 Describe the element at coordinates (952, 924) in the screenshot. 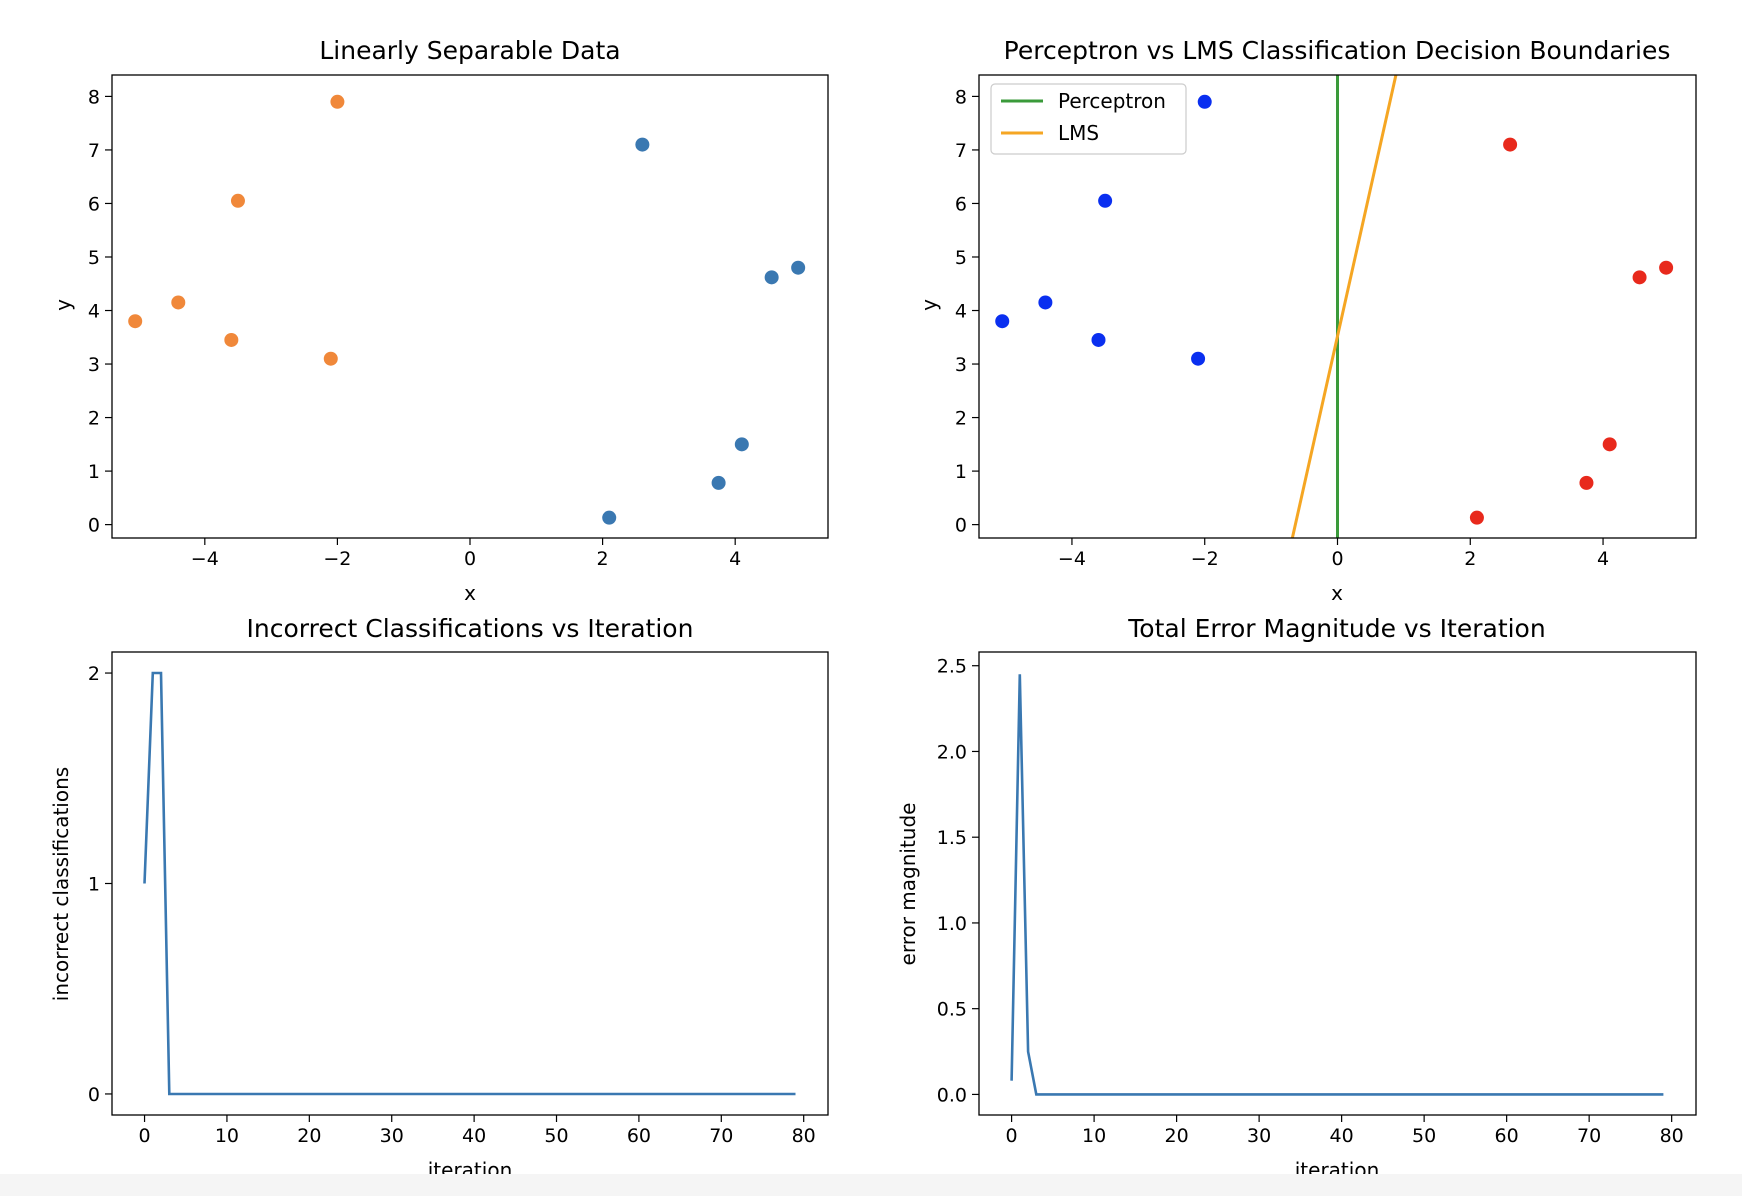

I see `y-tick-label: 1.0` at that location.